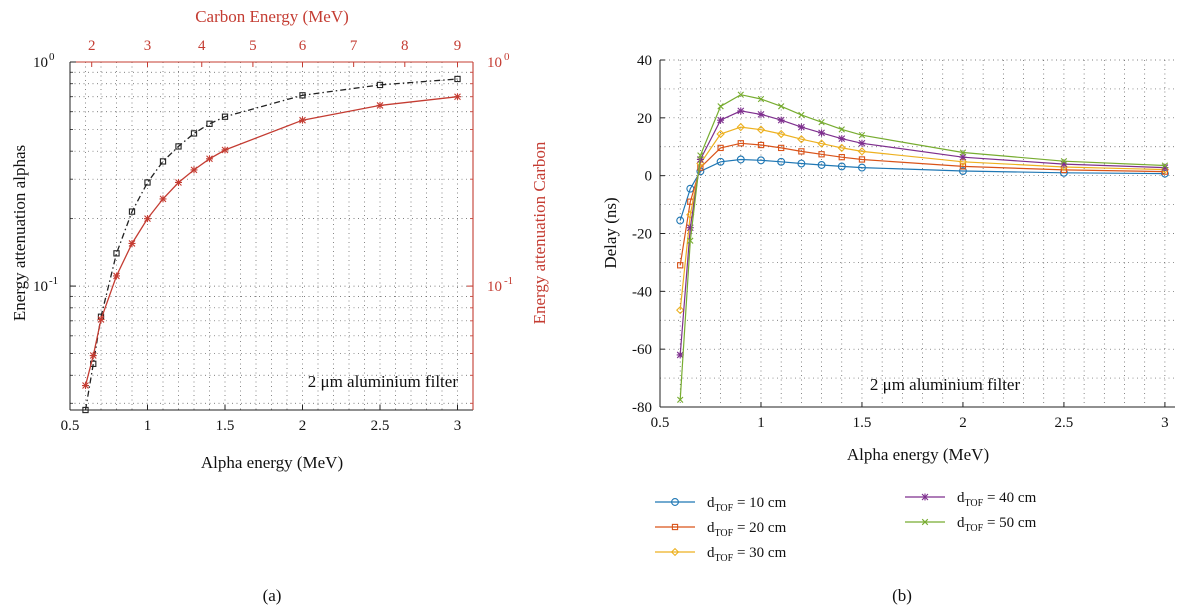  I want to click on top-x-tick-label: 4, so click(202, 46).